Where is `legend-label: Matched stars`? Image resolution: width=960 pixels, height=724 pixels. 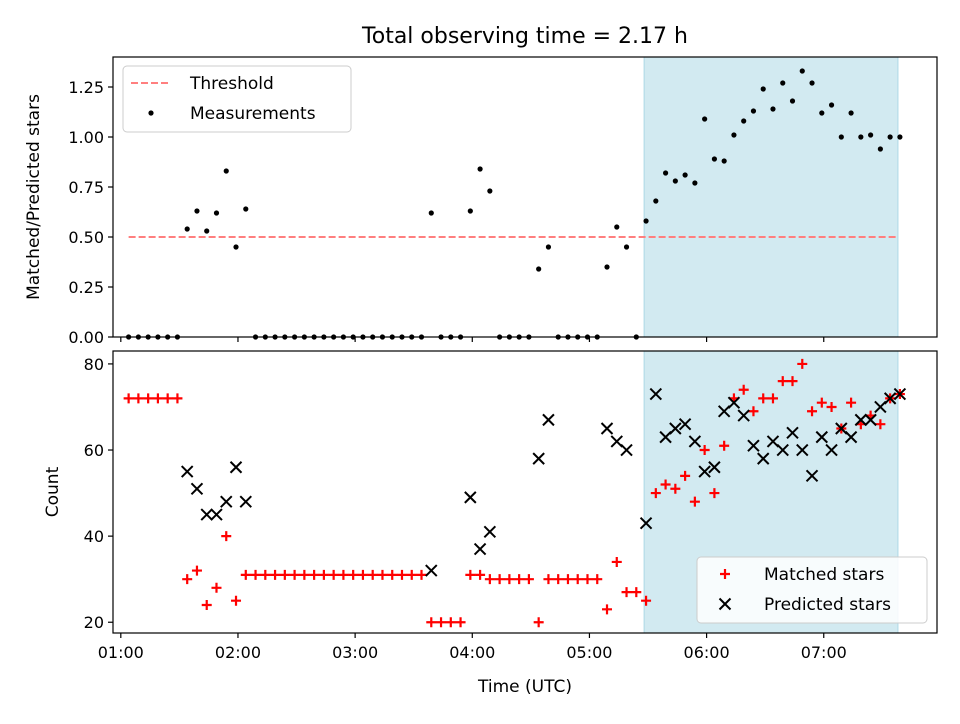 legend-label: Matched stars is located at coordinates (824, 575).